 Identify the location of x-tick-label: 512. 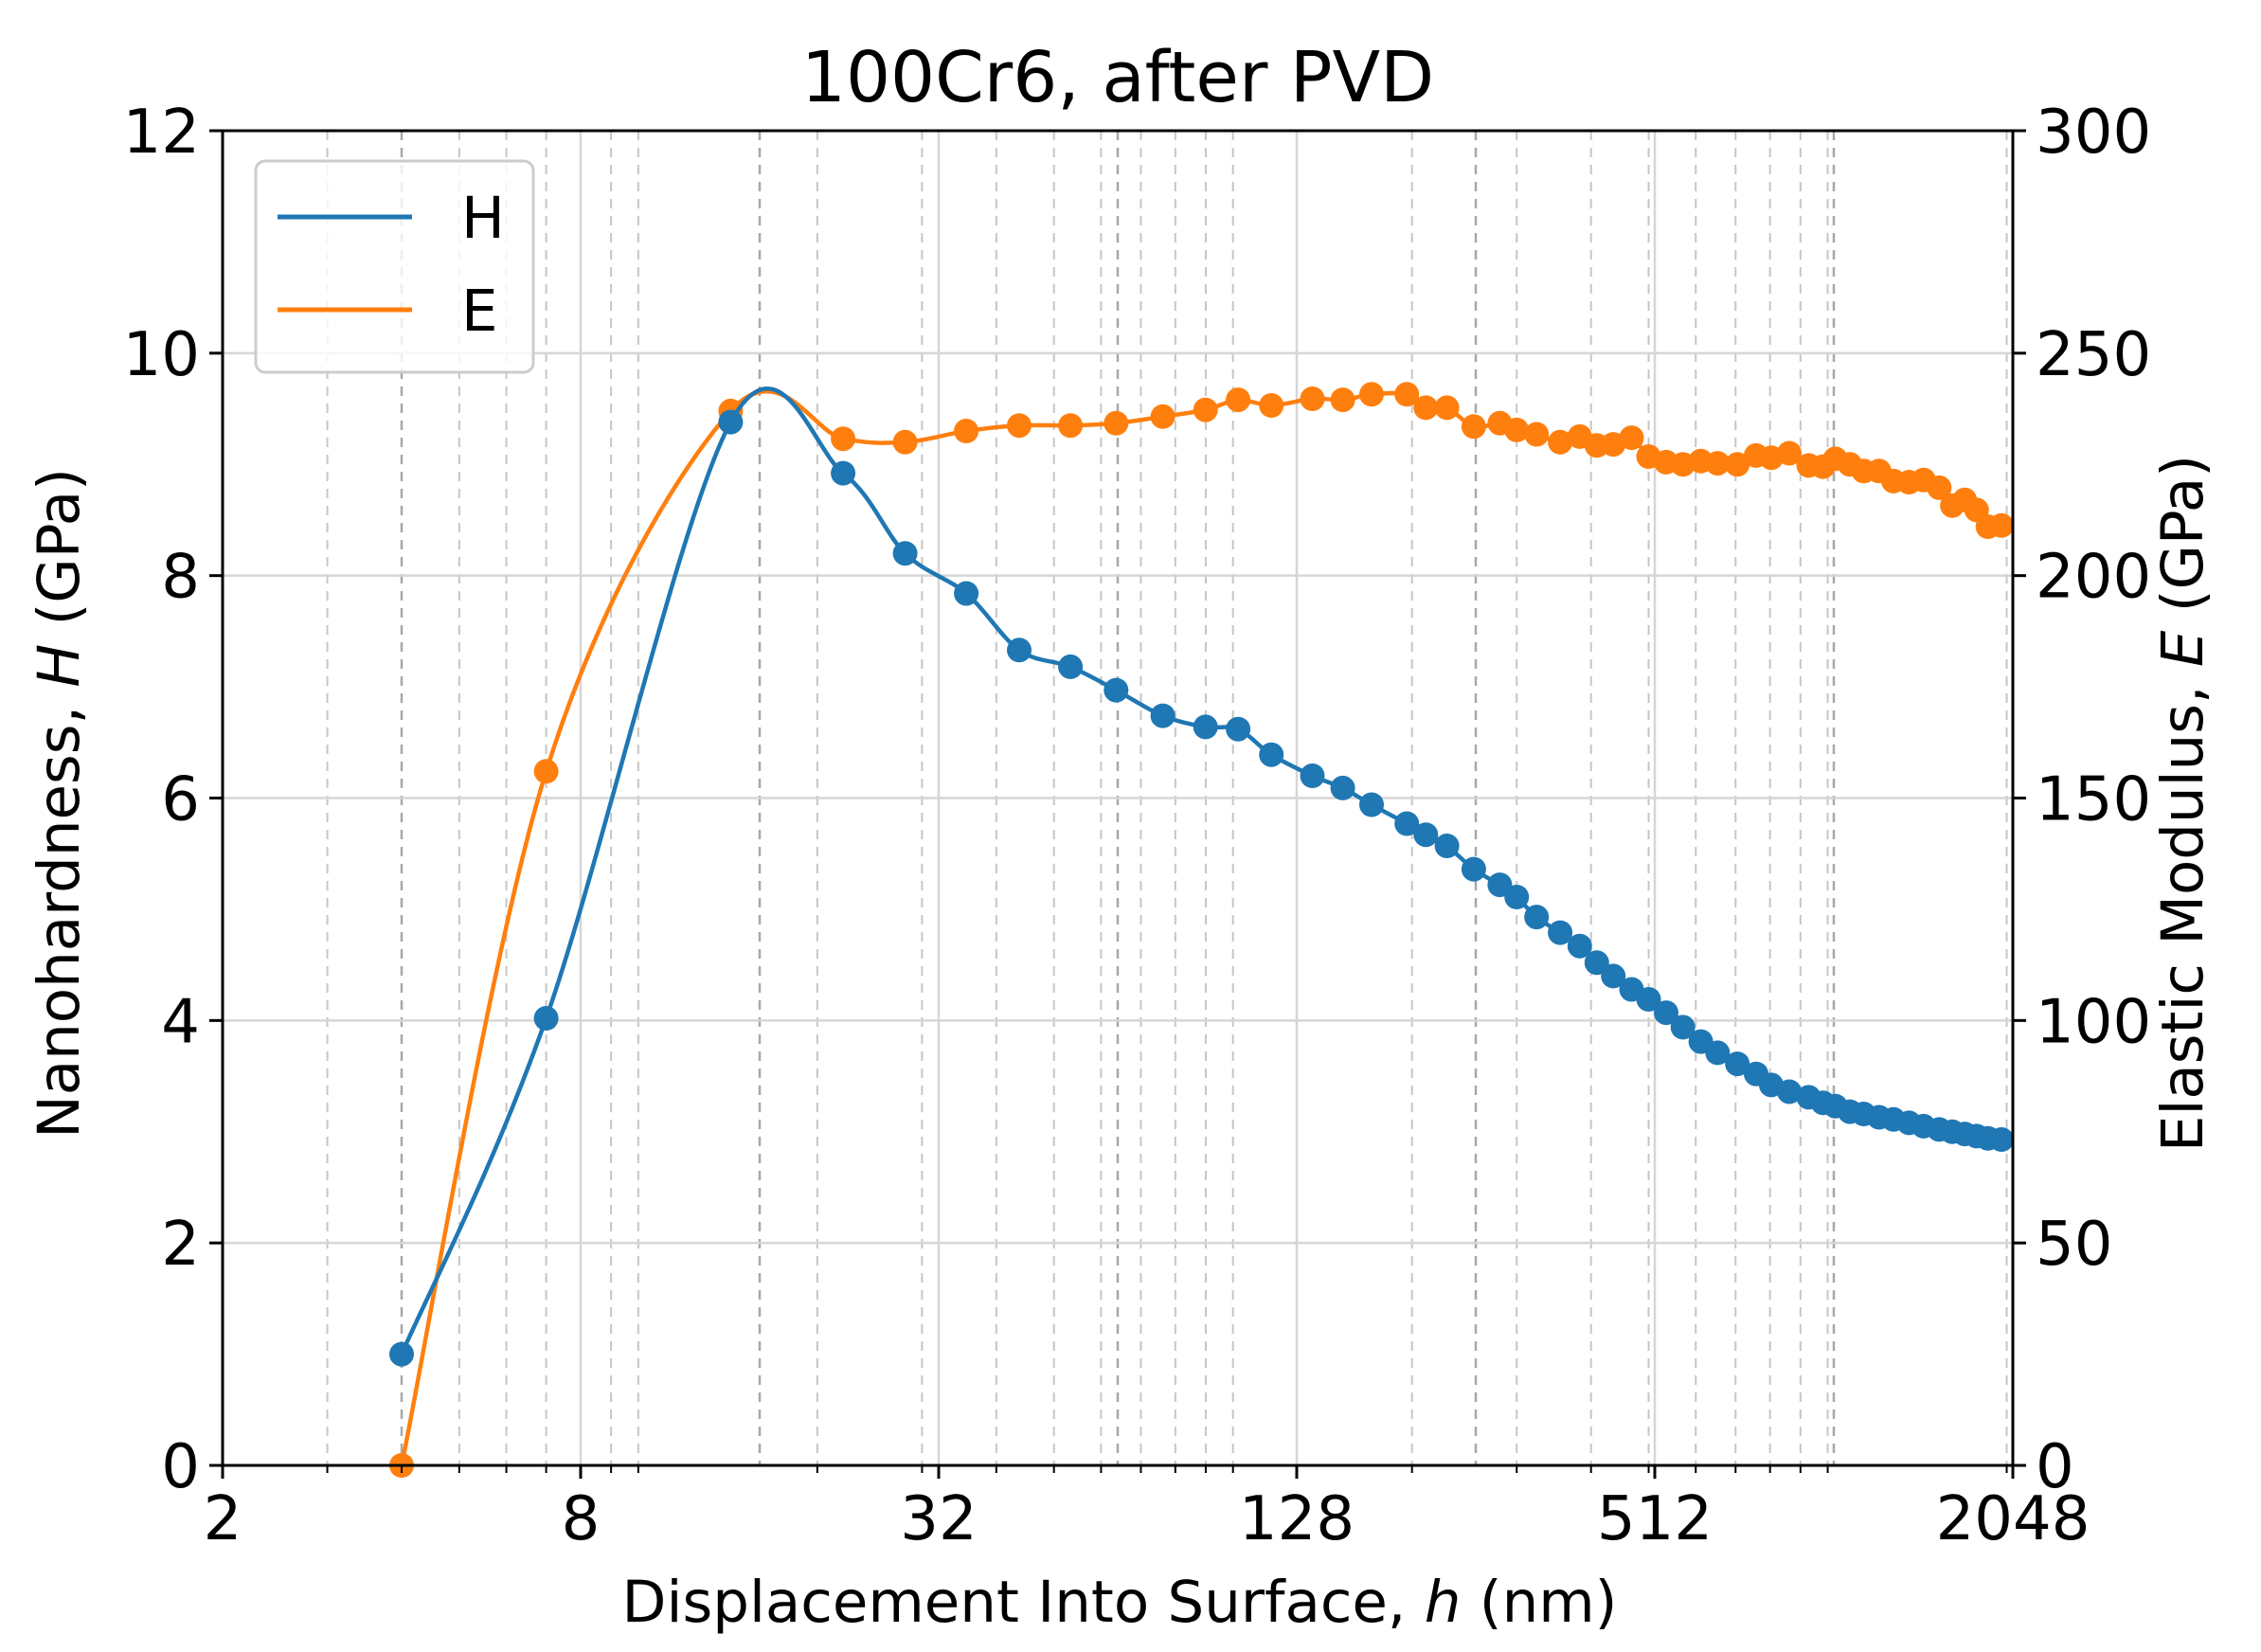
(1655, 1519).